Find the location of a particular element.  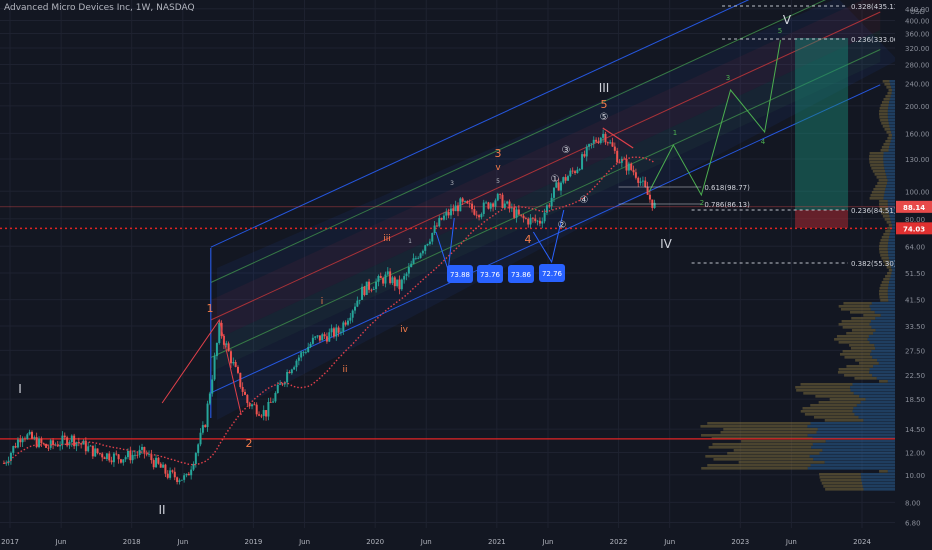

fib-label: 0.618(98.77) is located at coordinates (727, 188).